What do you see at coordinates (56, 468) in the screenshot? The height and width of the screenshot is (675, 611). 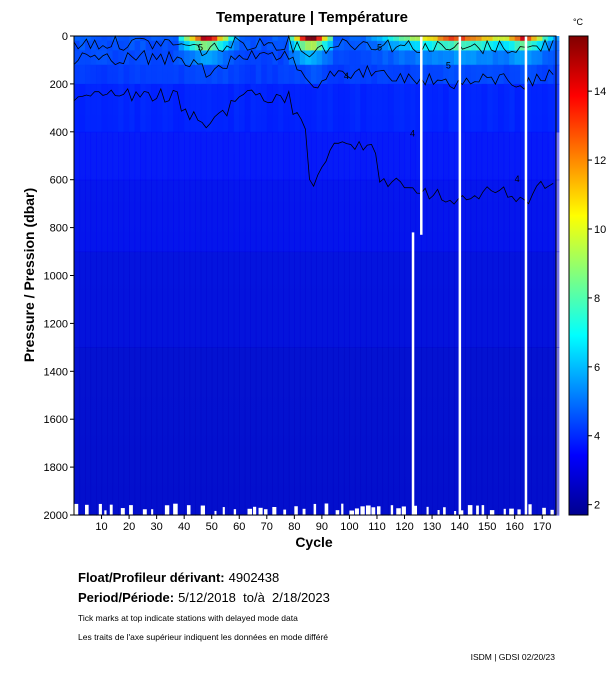 I see `y-tick-label: 1800` at bounding box center [56, 468].